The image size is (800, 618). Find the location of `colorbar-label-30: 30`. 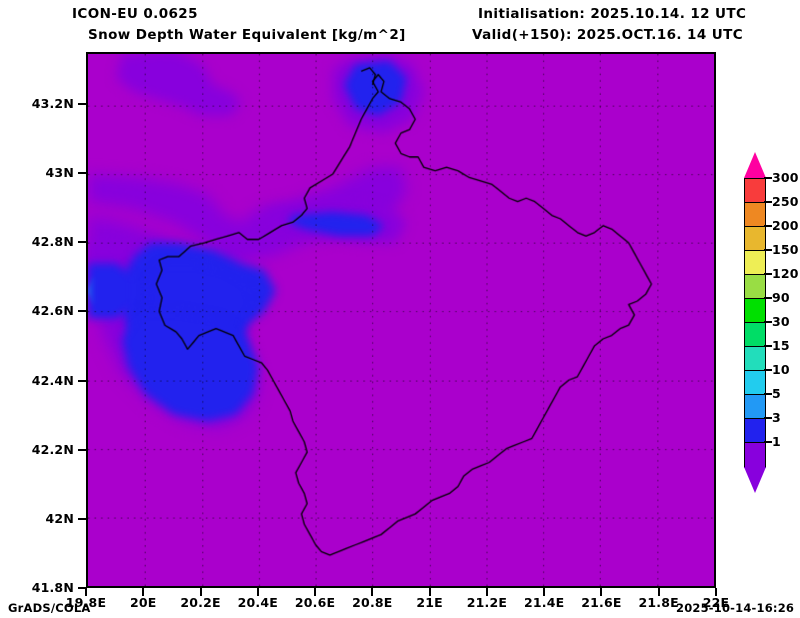

colorbar-label-30: 30 is located at coordinates (781, 321).